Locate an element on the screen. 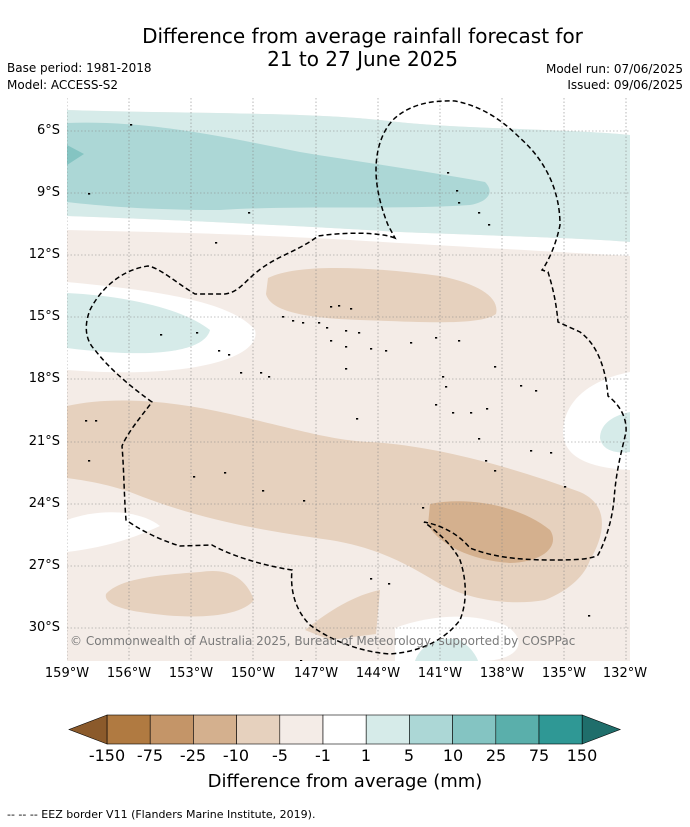 The height and width of the screenshot is (827, 690). lat-label: 15°S is located at coordinates (44, 316).